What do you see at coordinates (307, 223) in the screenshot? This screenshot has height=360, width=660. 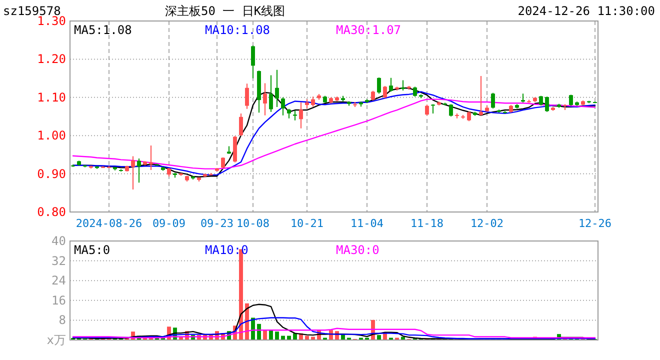 I see `x-tick-label: 10-21` at bounding box center [307, 223].